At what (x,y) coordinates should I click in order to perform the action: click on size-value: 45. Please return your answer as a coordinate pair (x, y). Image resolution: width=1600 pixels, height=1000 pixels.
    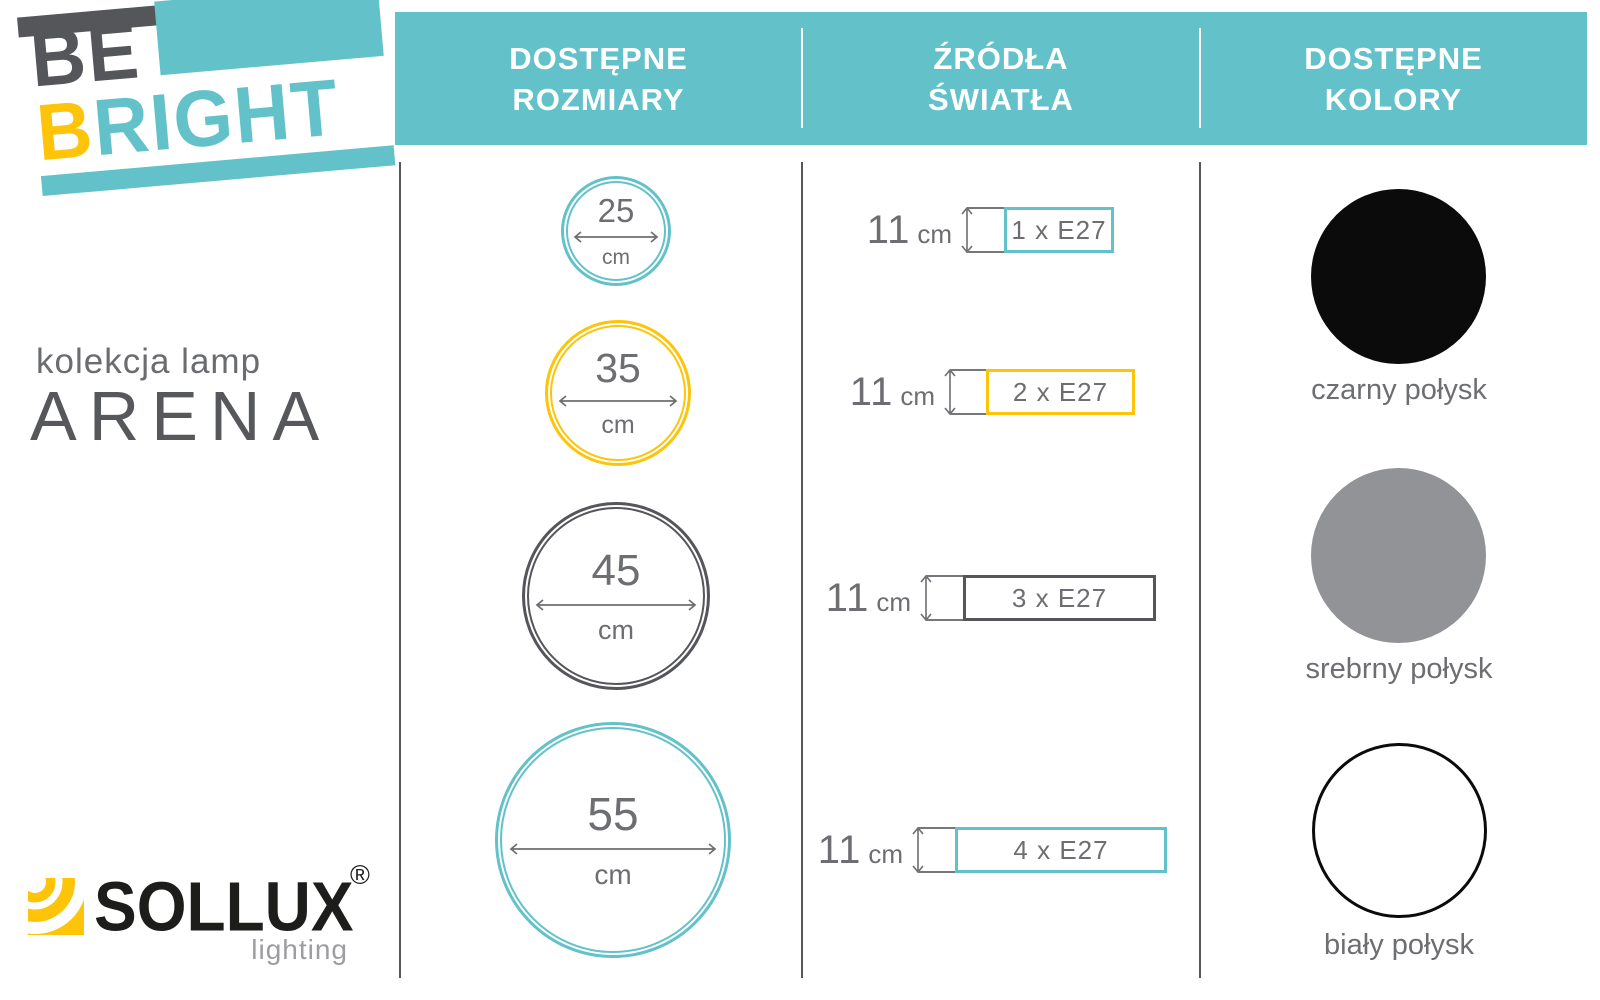
    Looking at the image, I should click on (616, 570).